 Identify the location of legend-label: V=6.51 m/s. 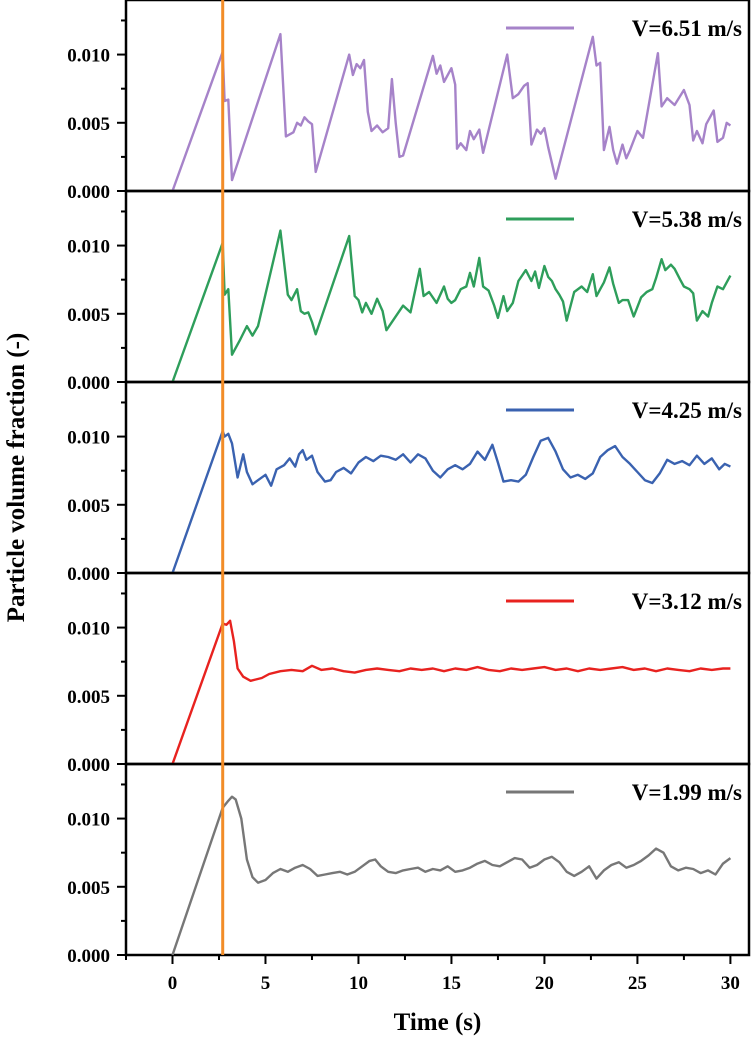
(687, 28).